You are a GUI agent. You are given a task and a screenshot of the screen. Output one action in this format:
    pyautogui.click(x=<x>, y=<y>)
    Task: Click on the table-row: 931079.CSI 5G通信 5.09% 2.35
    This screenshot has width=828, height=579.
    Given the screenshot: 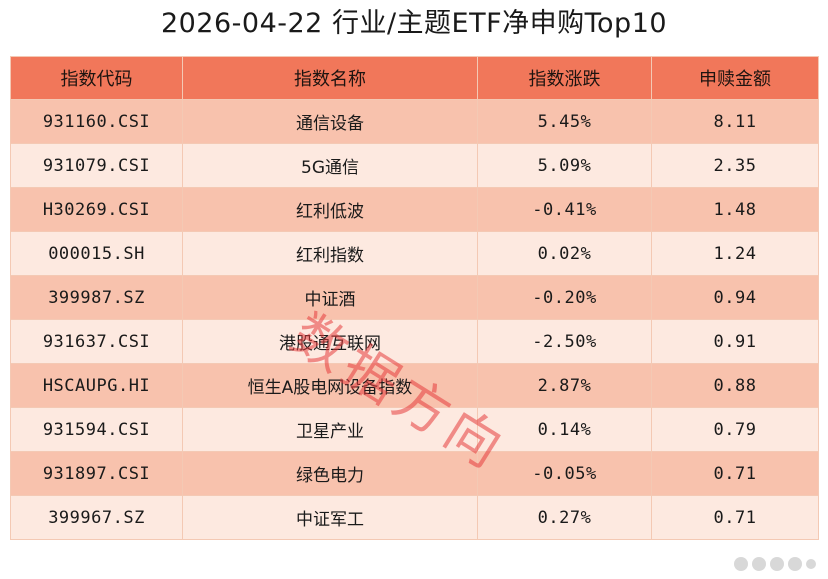 What is the action you would take?
    pyautogui.click(x=414, y=165)
    